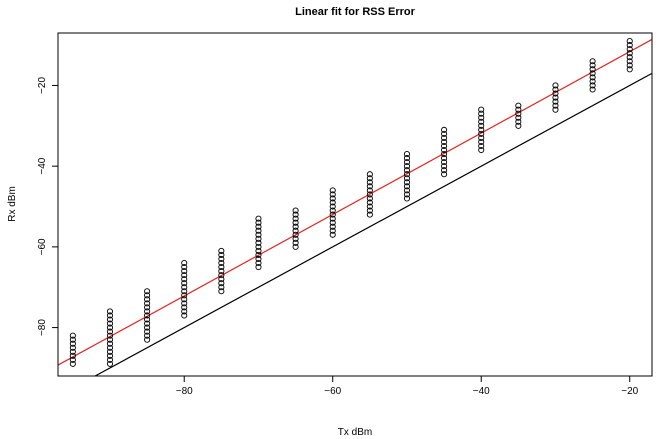 This screenshot has height=439, width=660. What do you see at coordinates (629, 391) in the screenshot?
I see `x-tick-label: −20` at bounding box center [629, 391].